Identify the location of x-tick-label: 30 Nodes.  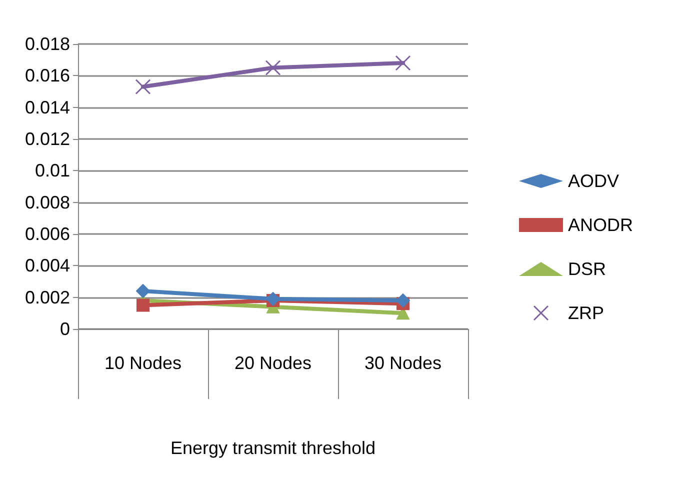
(403, 363).